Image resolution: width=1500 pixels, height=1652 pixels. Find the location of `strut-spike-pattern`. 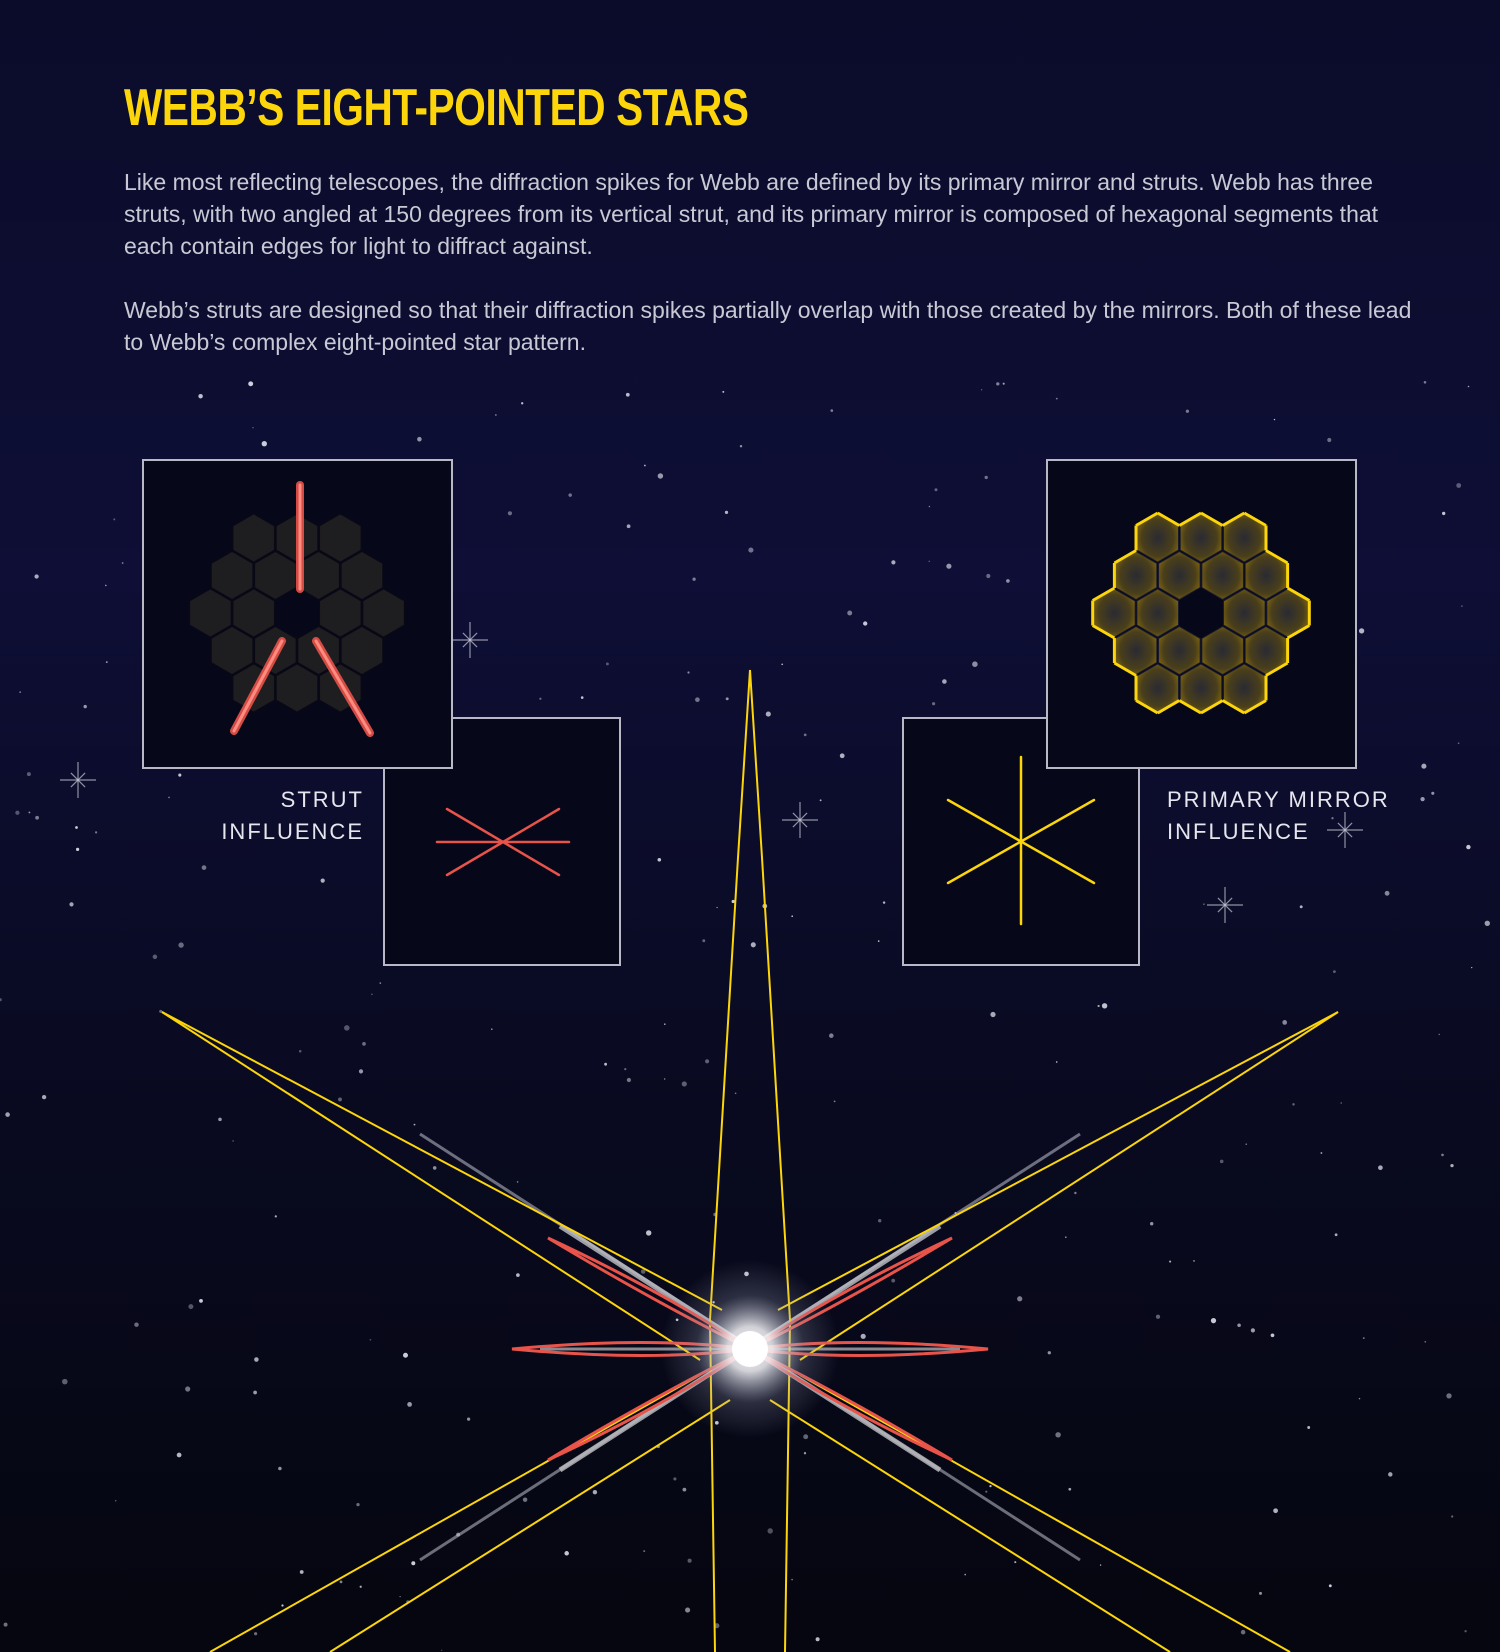

strut-spike-pattern is located at coordinates (503, 842).